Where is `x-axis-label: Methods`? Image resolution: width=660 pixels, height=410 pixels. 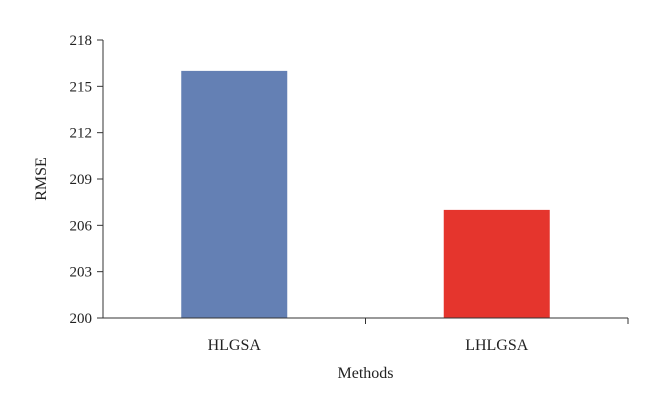
x-axis-label: Methods is located at coordinates (366, 373).